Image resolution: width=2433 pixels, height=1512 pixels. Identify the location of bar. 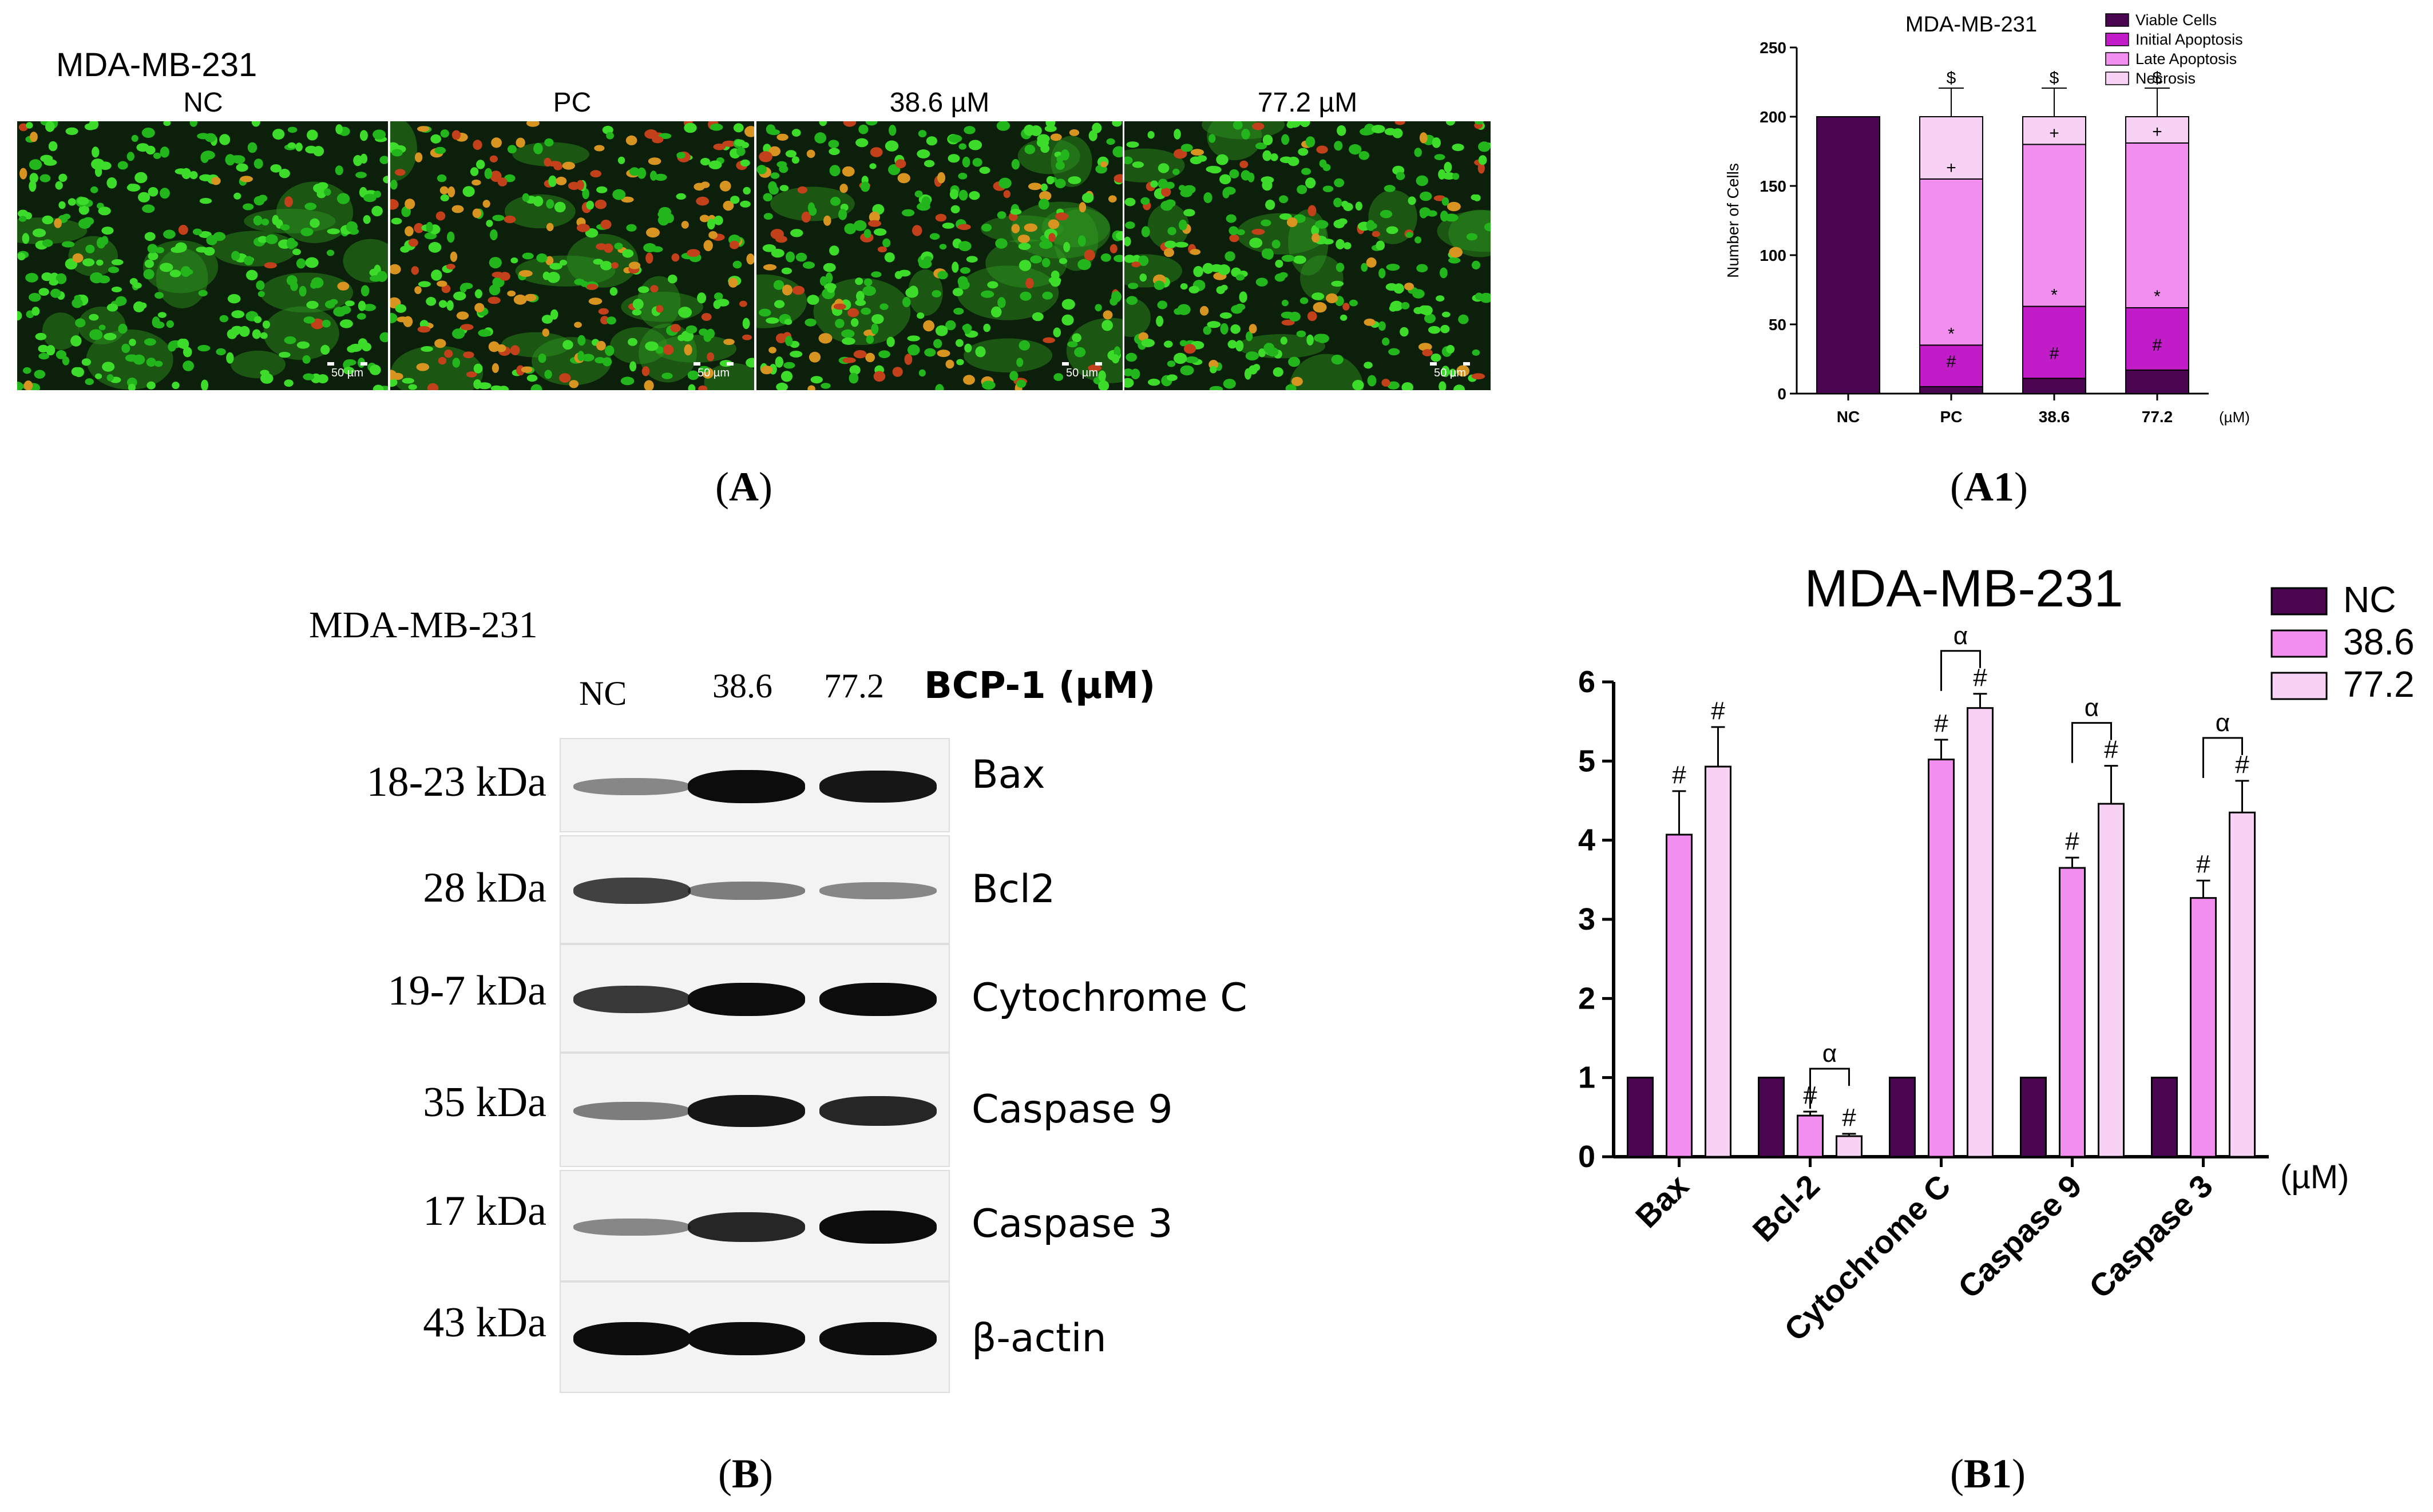
(2203, 1027).